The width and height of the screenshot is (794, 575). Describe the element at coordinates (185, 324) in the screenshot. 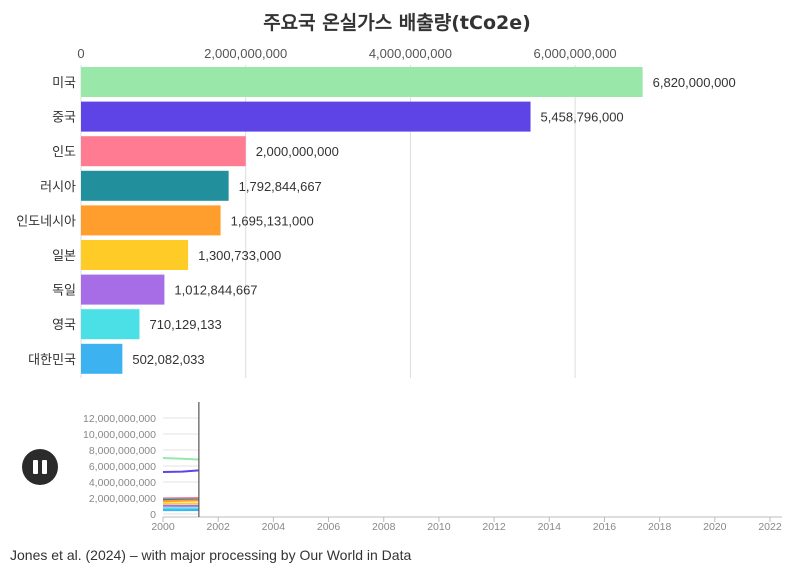

I see `value-label: 710,129,133` at that location.